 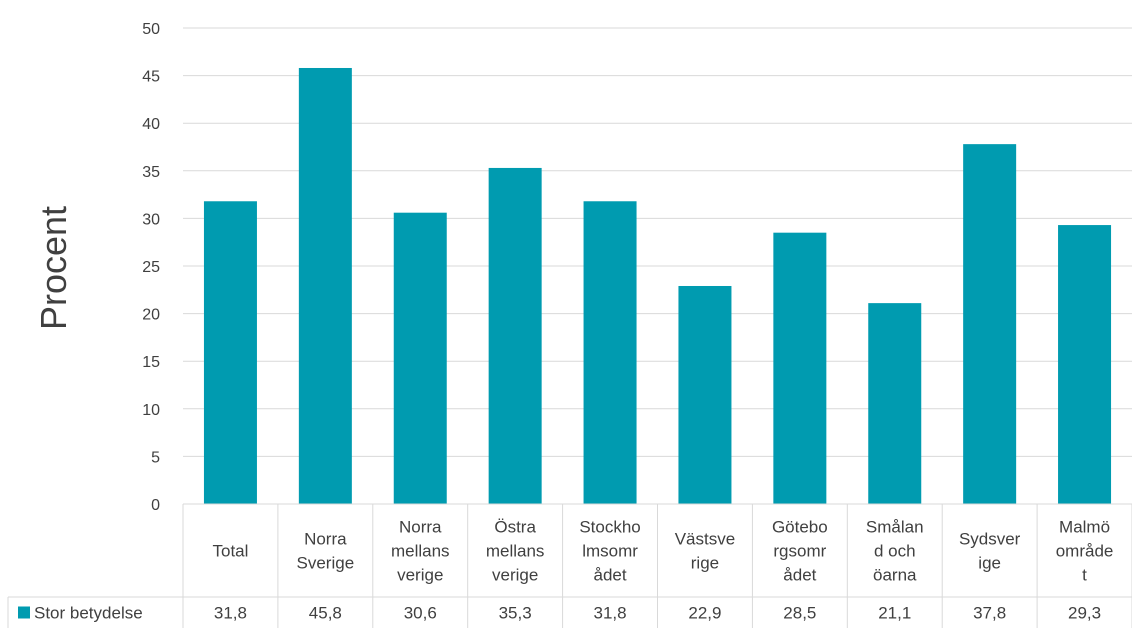 I want to click on category-label: Västsve rige, so click(x=705, y=551).